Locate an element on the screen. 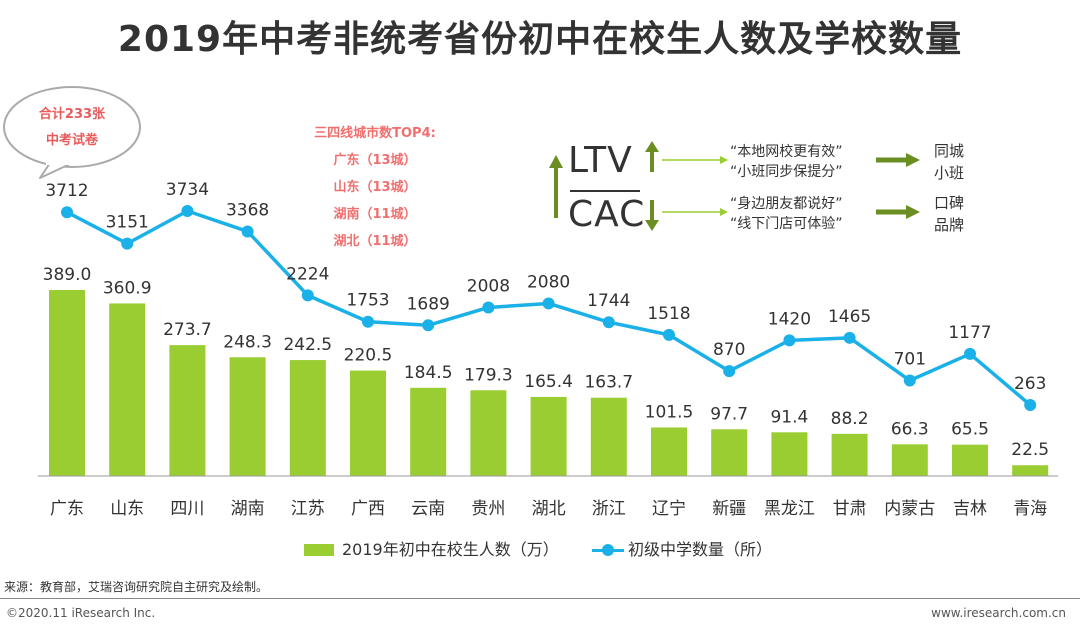 Image resolution: width=1080 pixels, height=633 pixels. line-value-label: 1753 is located at coordinates (367, 301).